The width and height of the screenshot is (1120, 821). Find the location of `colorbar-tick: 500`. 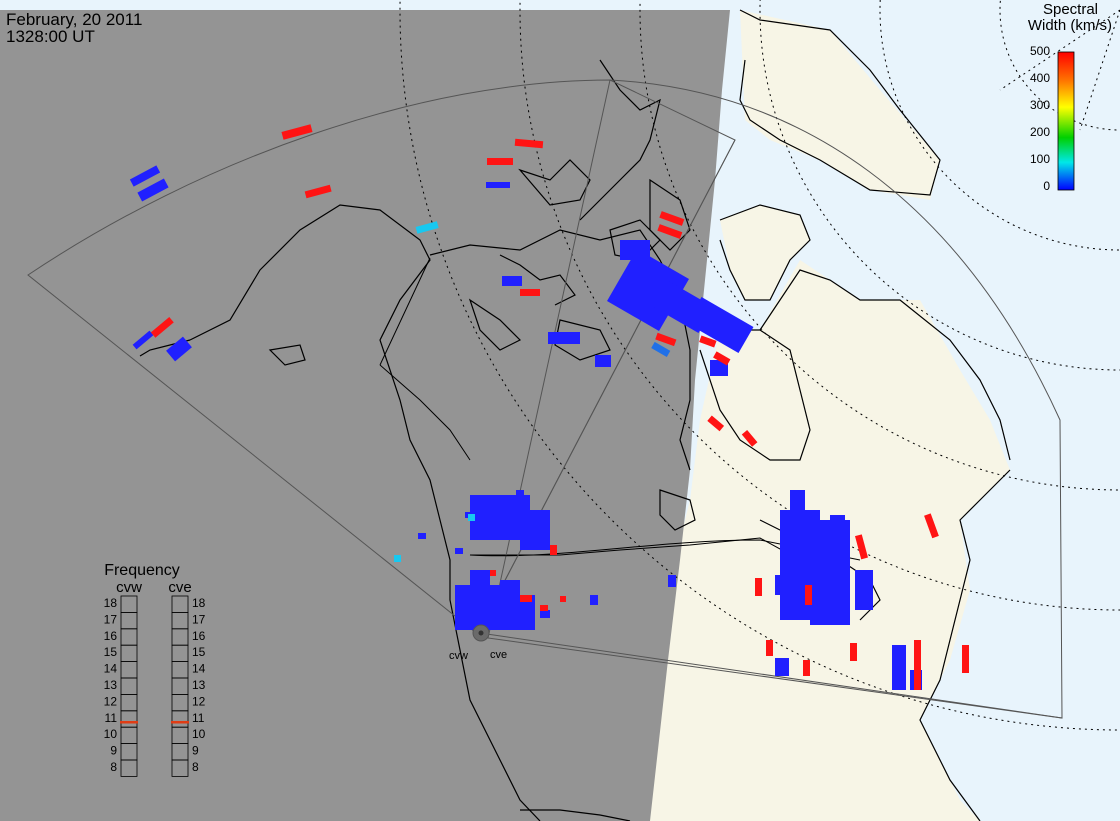

colorbar-tick: 500 is located at coordinates (1040, 51).